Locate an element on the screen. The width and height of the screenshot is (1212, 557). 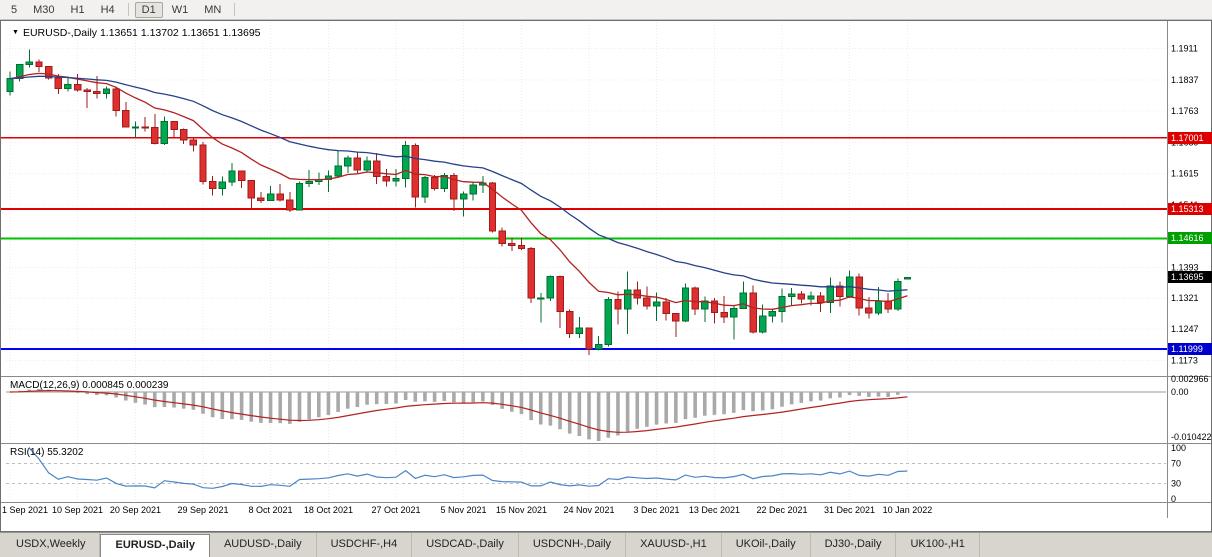
price-level-badge: 1.14616 is located at coordinates (1190, 238).